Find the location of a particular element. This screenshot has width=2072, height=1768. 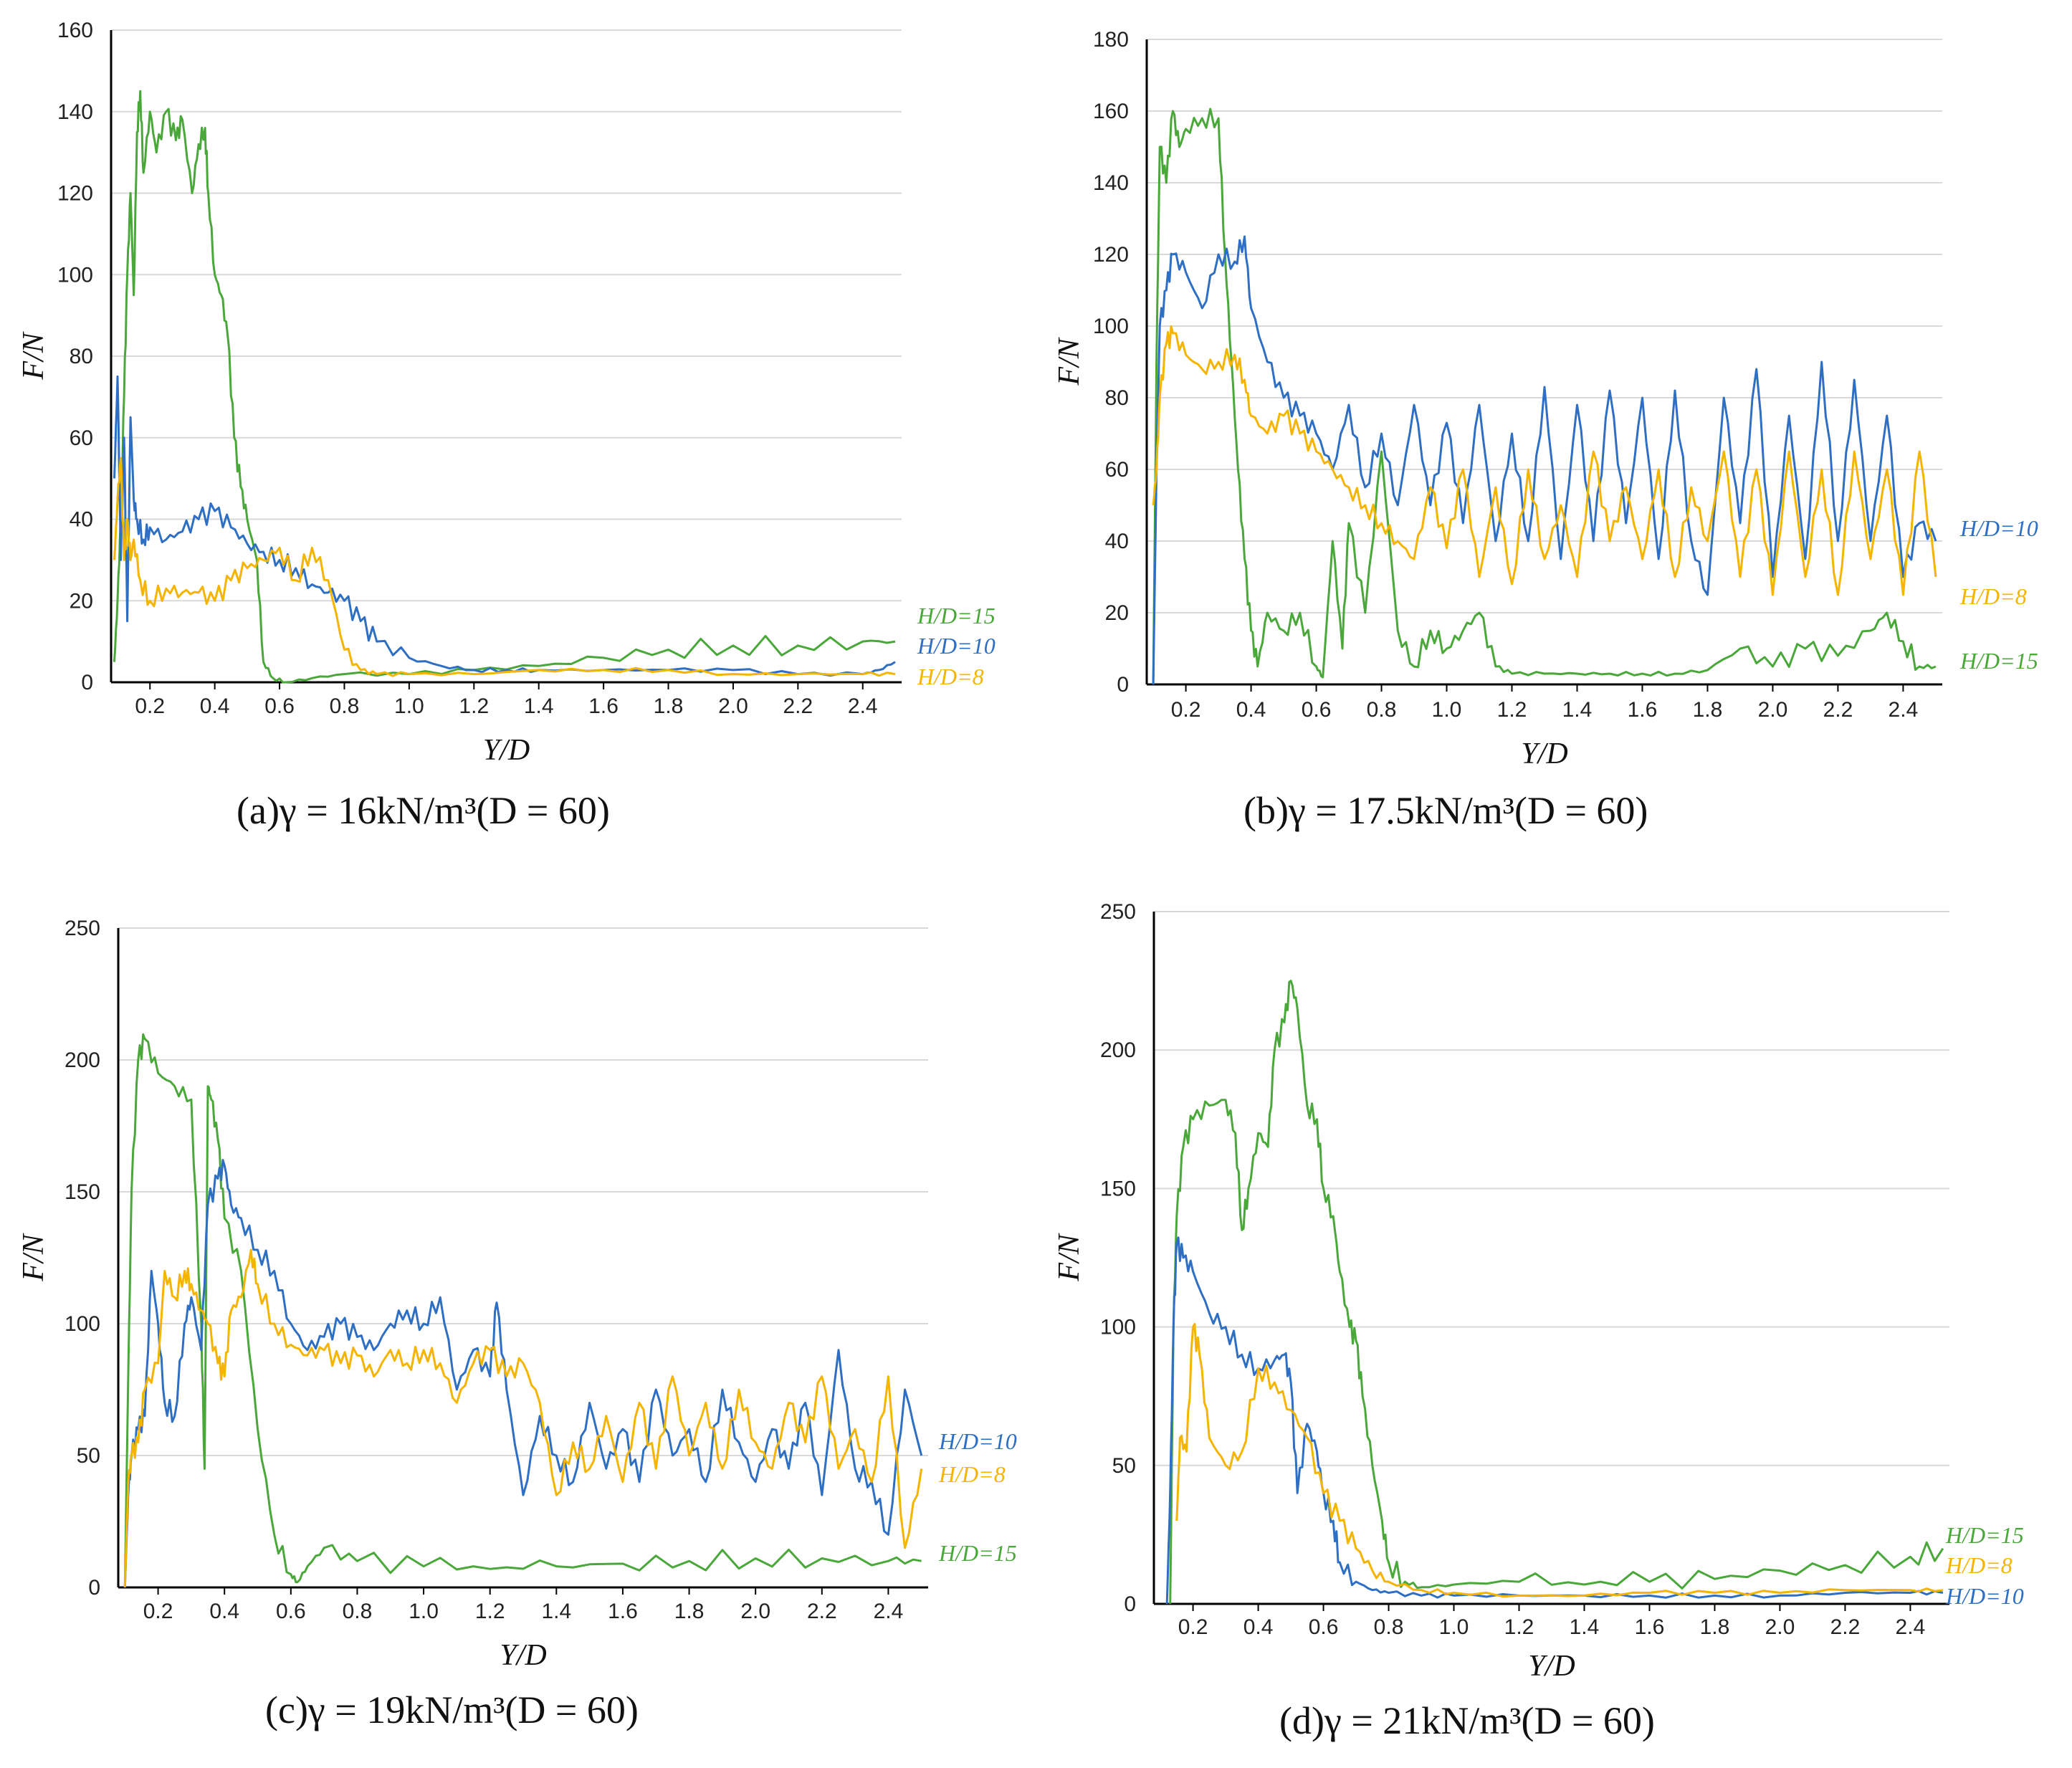

caption-a: (a)γ = 16kN/m³(D = 60) is located at coordinates (423, 810).